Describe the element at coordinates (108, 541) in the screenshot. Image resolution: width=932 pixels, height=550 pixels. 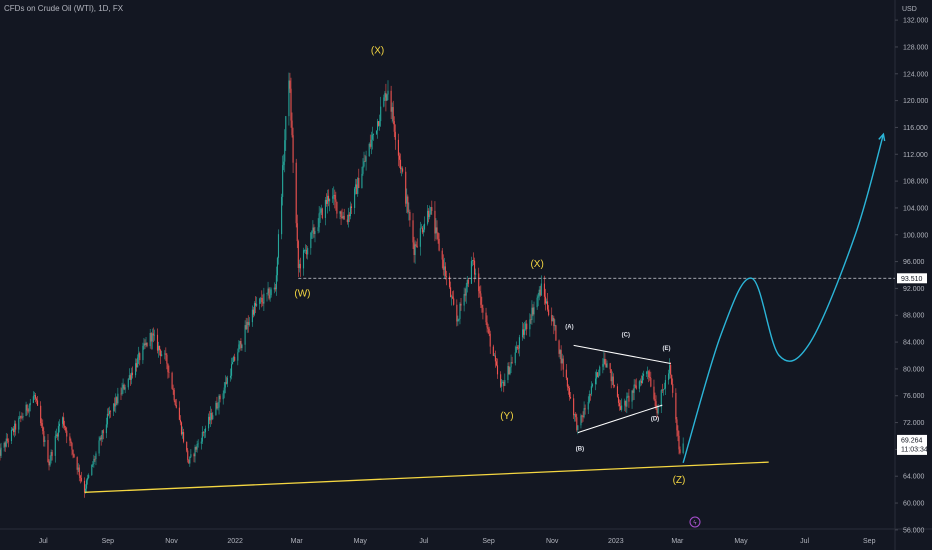
I see `x-tick-label: Sep` at that location.